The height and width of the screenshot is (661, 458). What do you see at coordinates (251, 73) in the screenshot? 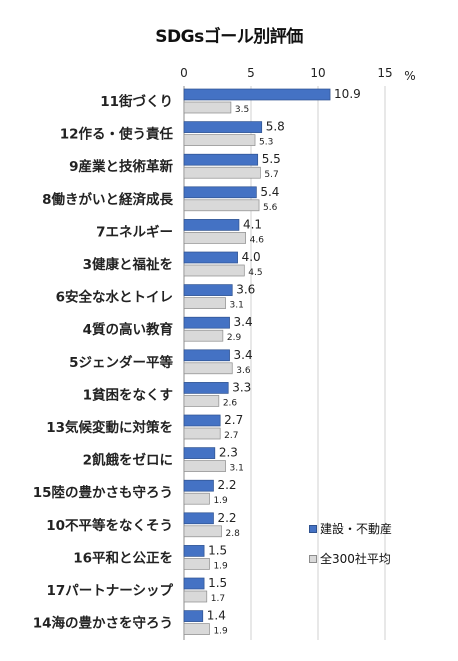
I see `x-tick-label: 5` at bounding box center [251, 73].